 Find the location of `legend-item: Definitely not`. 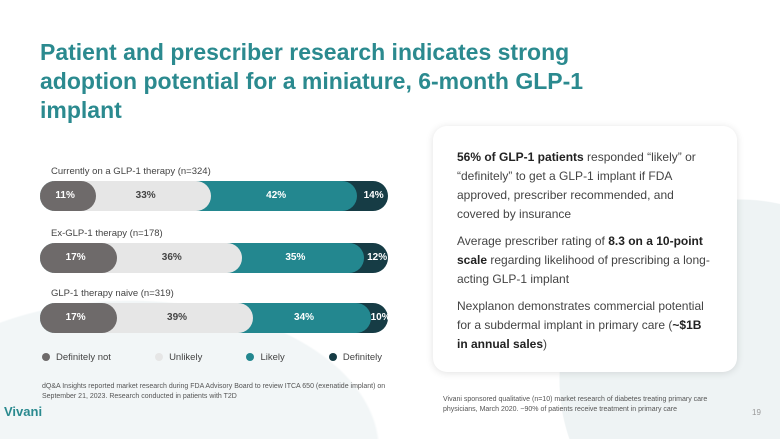

legend-item: Definitely not is located at coordinates (76, 357).